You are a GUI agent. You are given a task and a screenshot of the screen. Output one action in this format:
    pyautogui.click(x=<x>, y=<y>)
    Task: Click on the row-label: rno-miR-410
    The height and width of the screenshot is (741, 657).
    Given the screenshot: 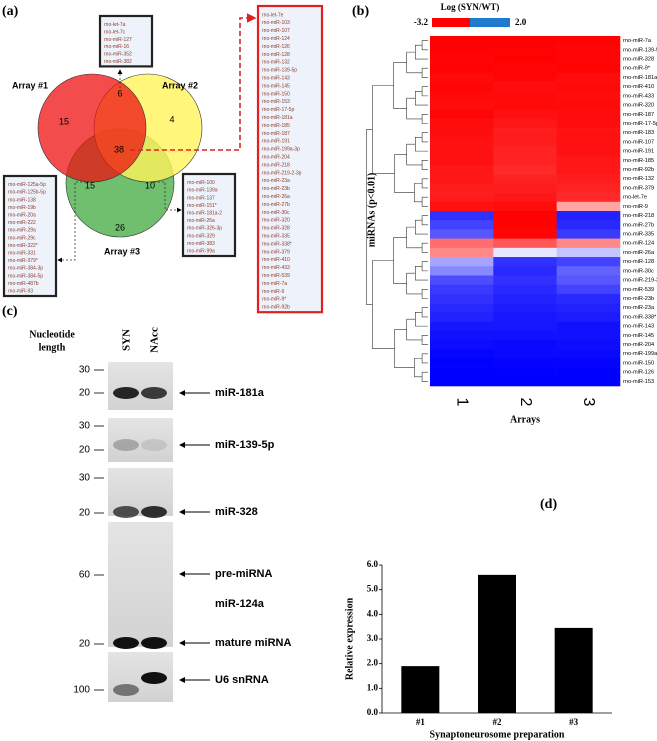 What is the action you would take?
    pyautogui.click(x=638, y=87)
    